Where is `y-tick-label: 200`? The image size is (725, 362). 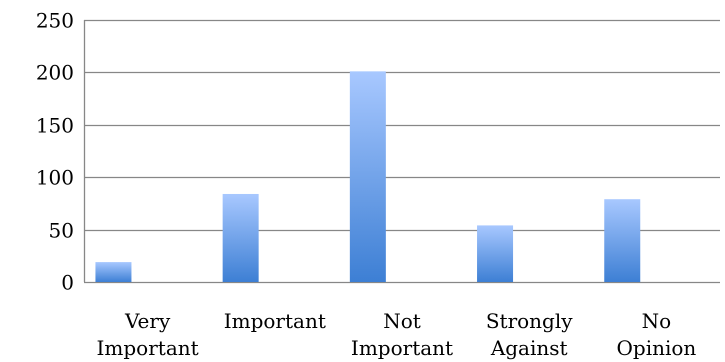
y-tick-label: 200 is located at coordinates (55, 73).